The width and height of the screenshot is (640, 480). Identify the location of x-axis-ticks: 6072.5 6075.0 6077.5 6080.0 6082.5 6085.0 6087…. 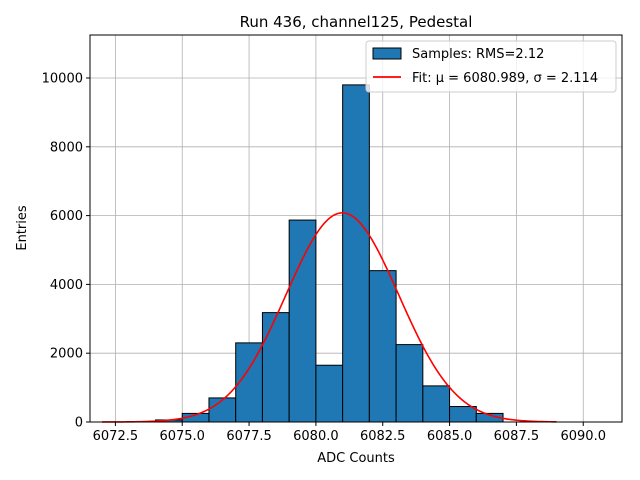
(349, 433).